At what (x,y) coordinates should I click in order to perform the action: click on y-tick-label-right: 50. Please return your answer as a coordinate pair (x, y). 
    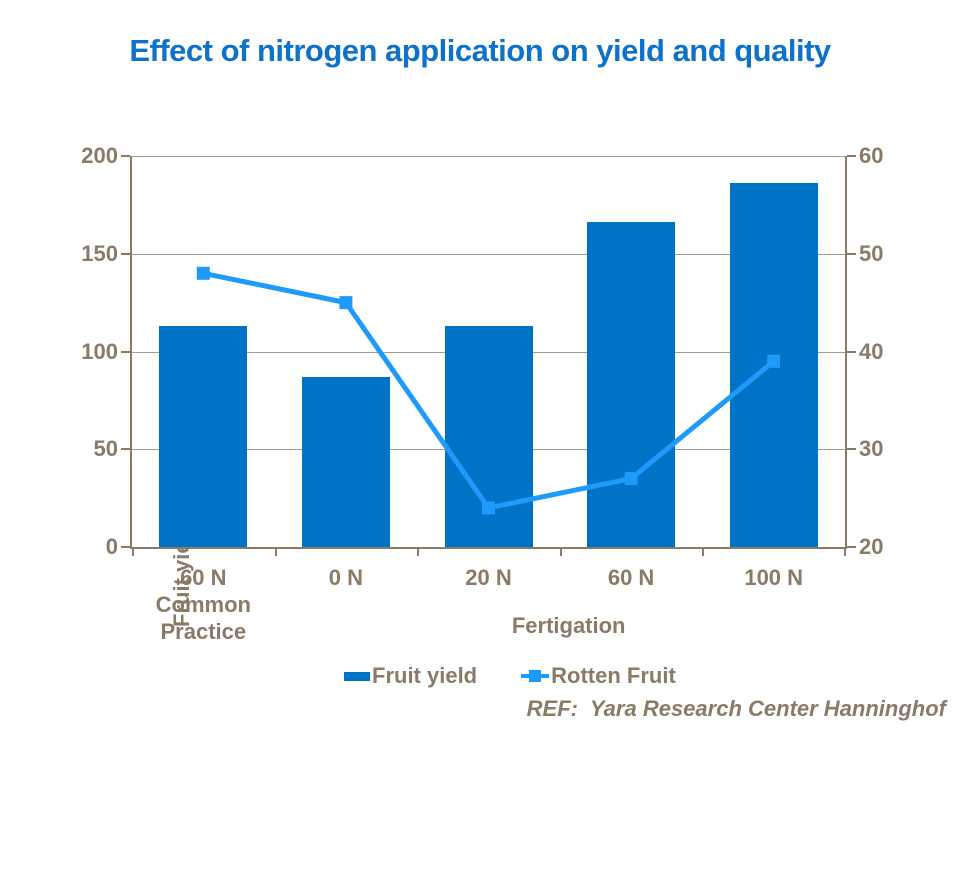
    Looking at the image, I should click on (871, 253).